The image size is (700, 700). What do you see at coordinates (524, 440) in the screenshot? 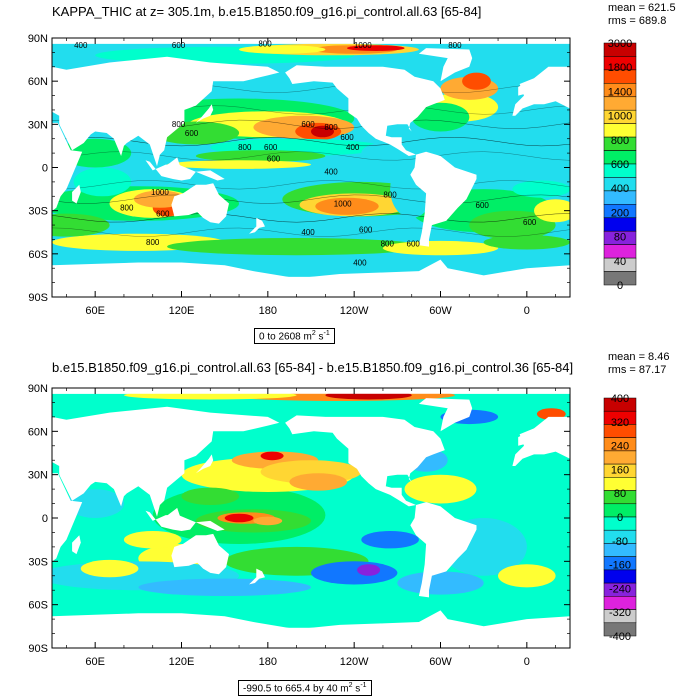
I see `bottom-land-uk` at bounding box center [524, 440].